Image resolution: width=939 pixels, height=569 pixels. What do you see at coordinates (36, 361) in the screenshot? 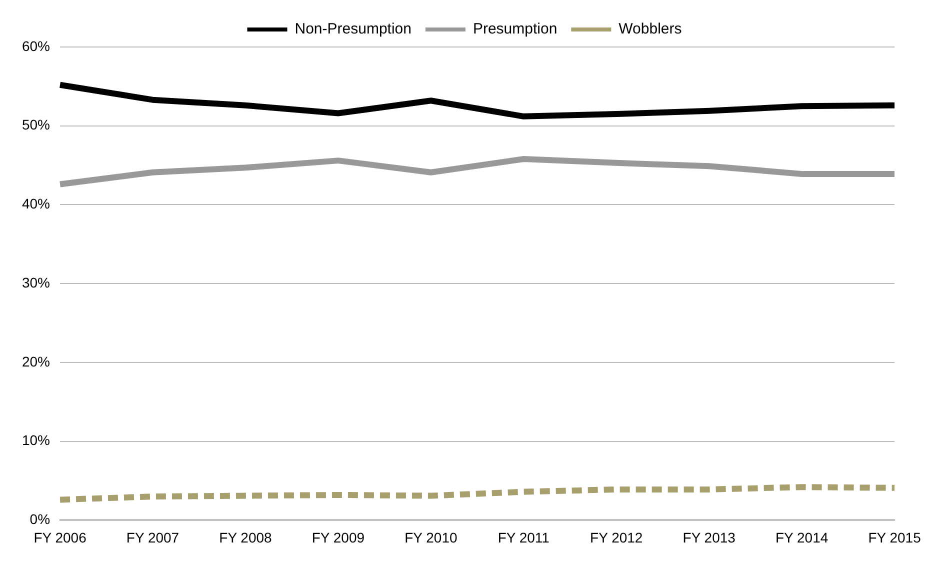
I see `y-tick-label: 20%` at bounding box center [36, 361].